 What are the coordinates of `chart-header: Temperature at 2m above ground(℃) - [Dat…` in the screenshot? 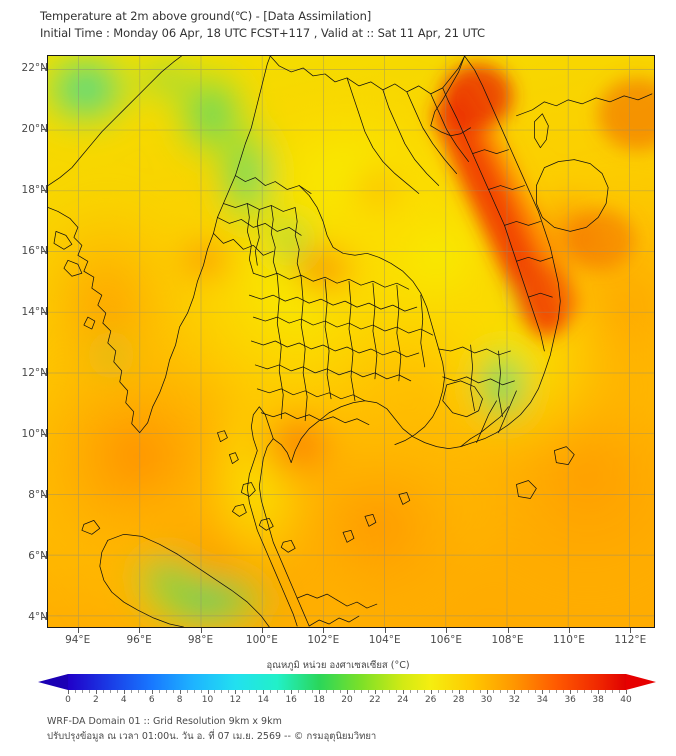 It's located at (350, 25).